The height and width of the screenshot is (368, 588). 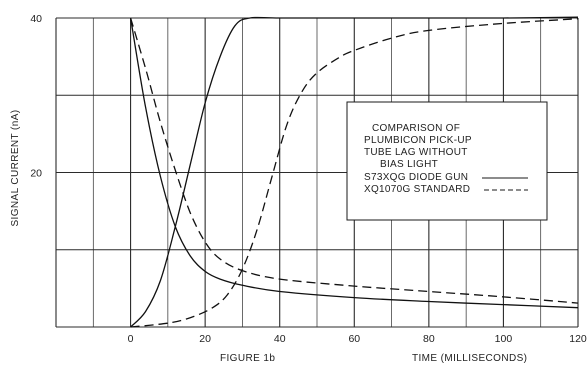 What do you see at coordinates (578, 339) in the screenshot?
I see `x-tick-label: 120` at bounding box center [578, 339].